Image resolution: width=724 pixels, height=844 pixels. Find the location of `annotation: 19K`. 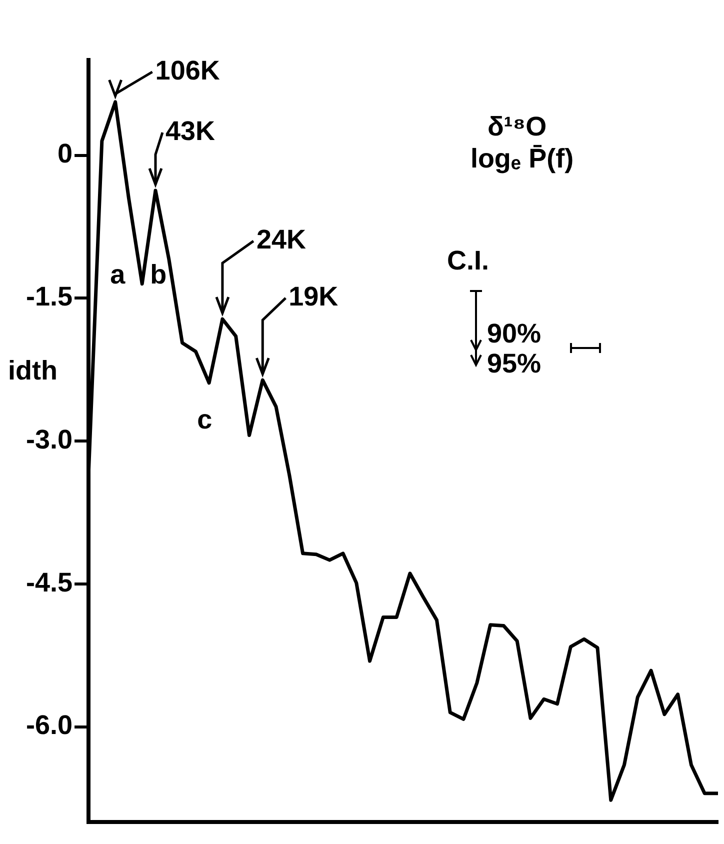

annotation: 19K is located at coordinates (313, 296).